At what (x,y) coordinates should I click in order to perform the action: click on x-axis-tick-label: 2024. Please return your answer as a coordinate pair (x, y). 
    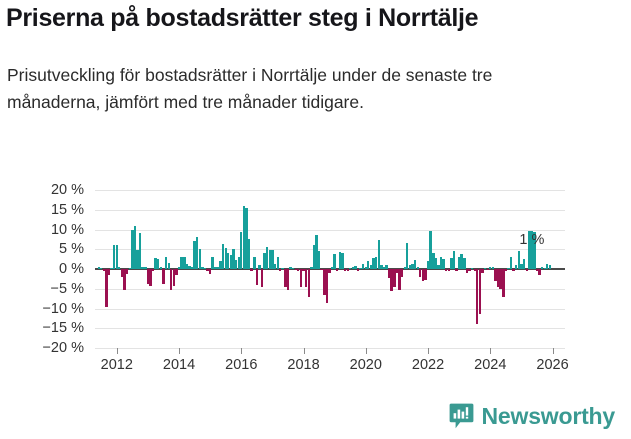
    Looking at the image, I should click on (490, 365).